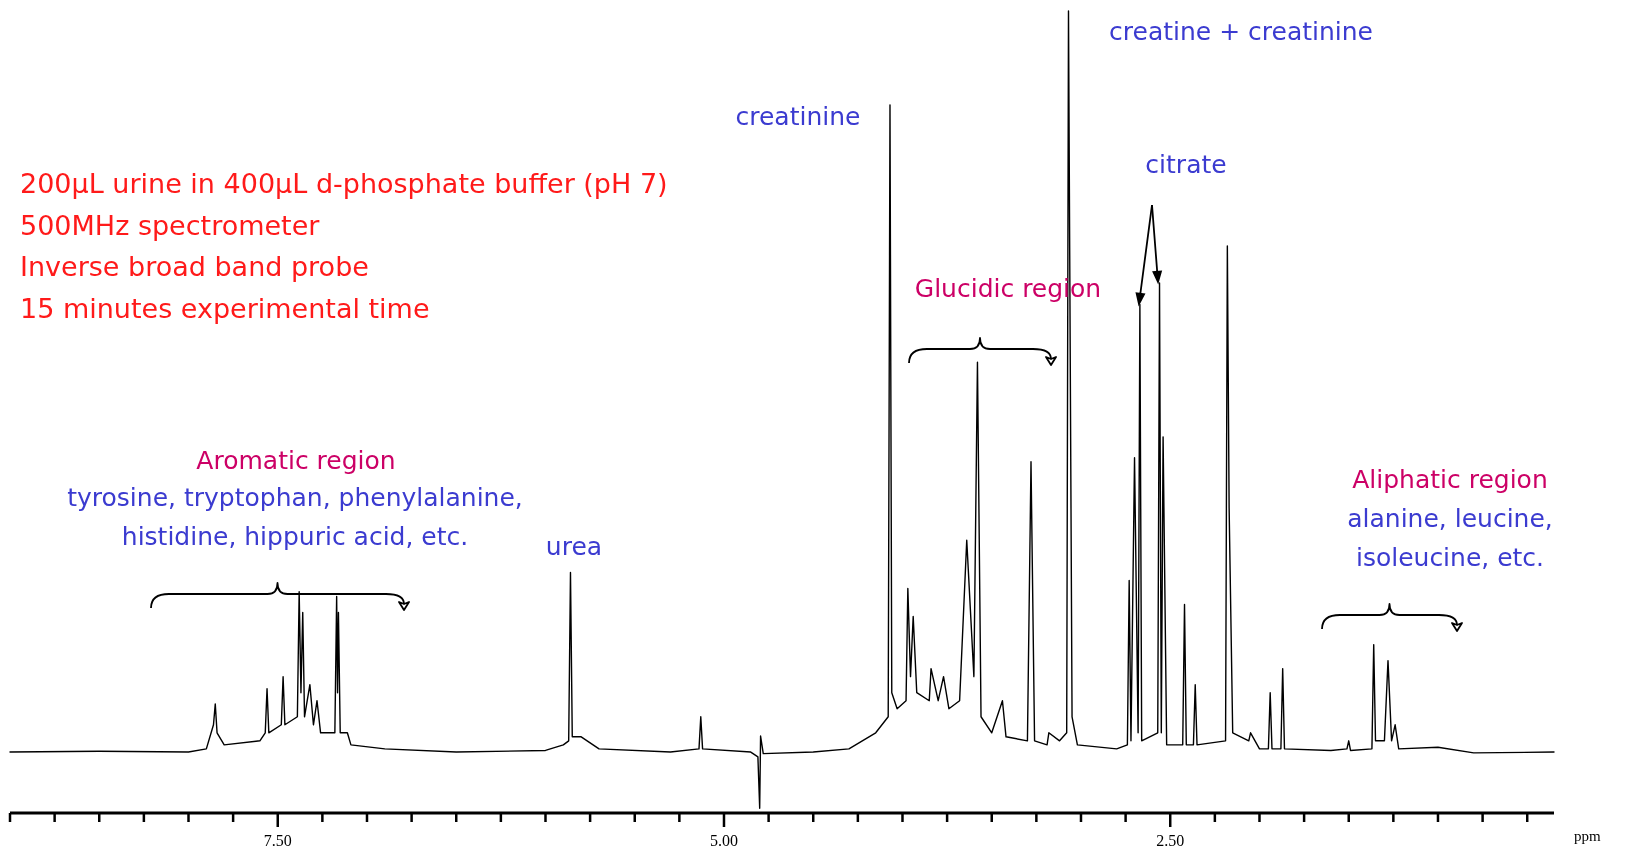  I want to click on x-tick-label: 7.50, so click(277, 840).